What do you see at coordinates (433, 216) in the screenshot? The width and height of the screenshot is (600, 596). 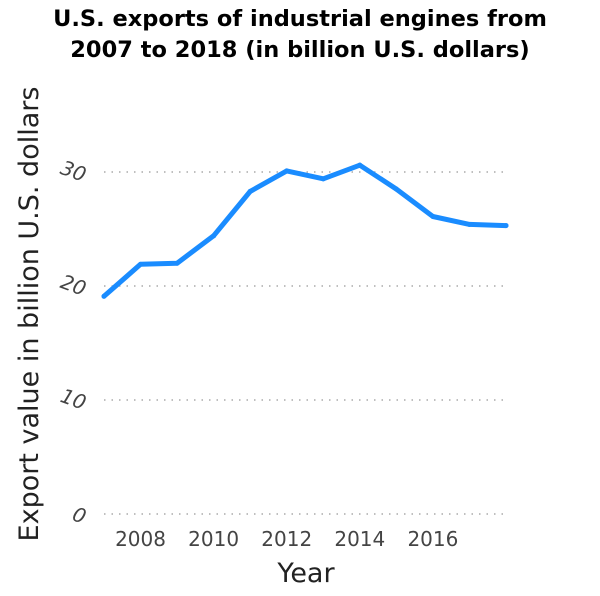 I see `data-point-2016` at bounding box center [433, 216].